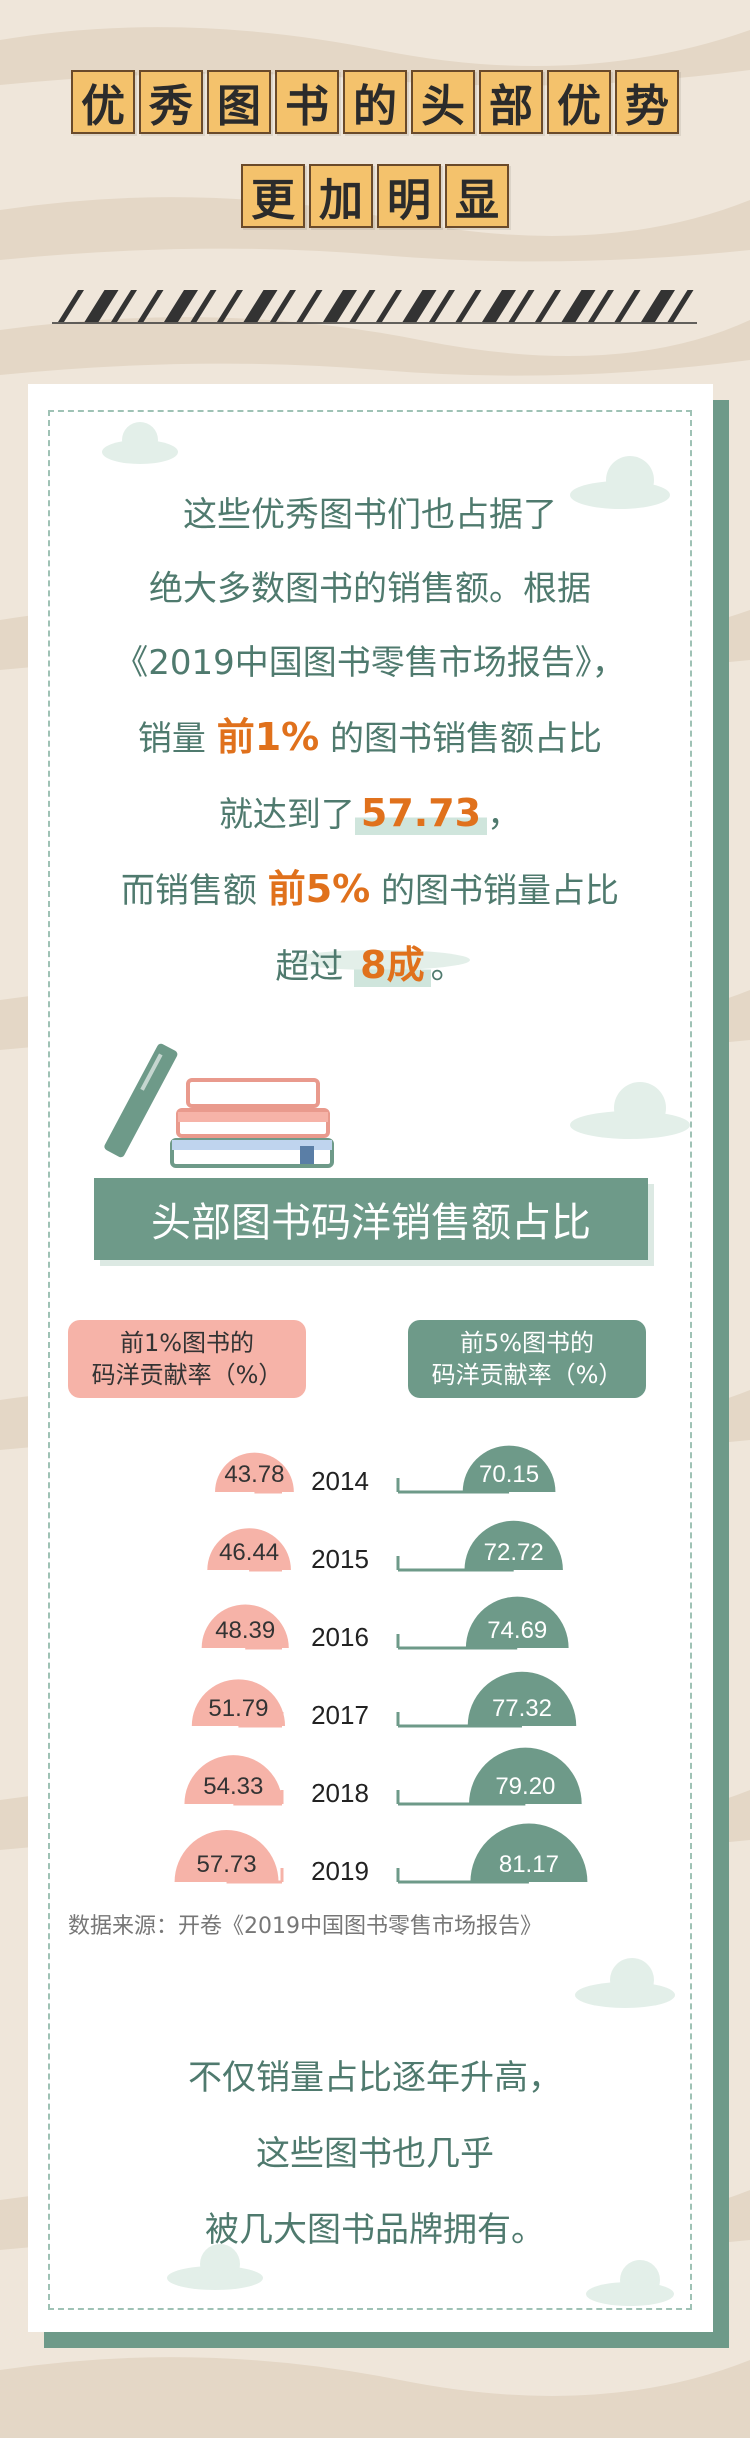 This screenshot has width=750, height=2438. I want to click on legend-top1-line1: 前1%图书的, so click(187, 1343).